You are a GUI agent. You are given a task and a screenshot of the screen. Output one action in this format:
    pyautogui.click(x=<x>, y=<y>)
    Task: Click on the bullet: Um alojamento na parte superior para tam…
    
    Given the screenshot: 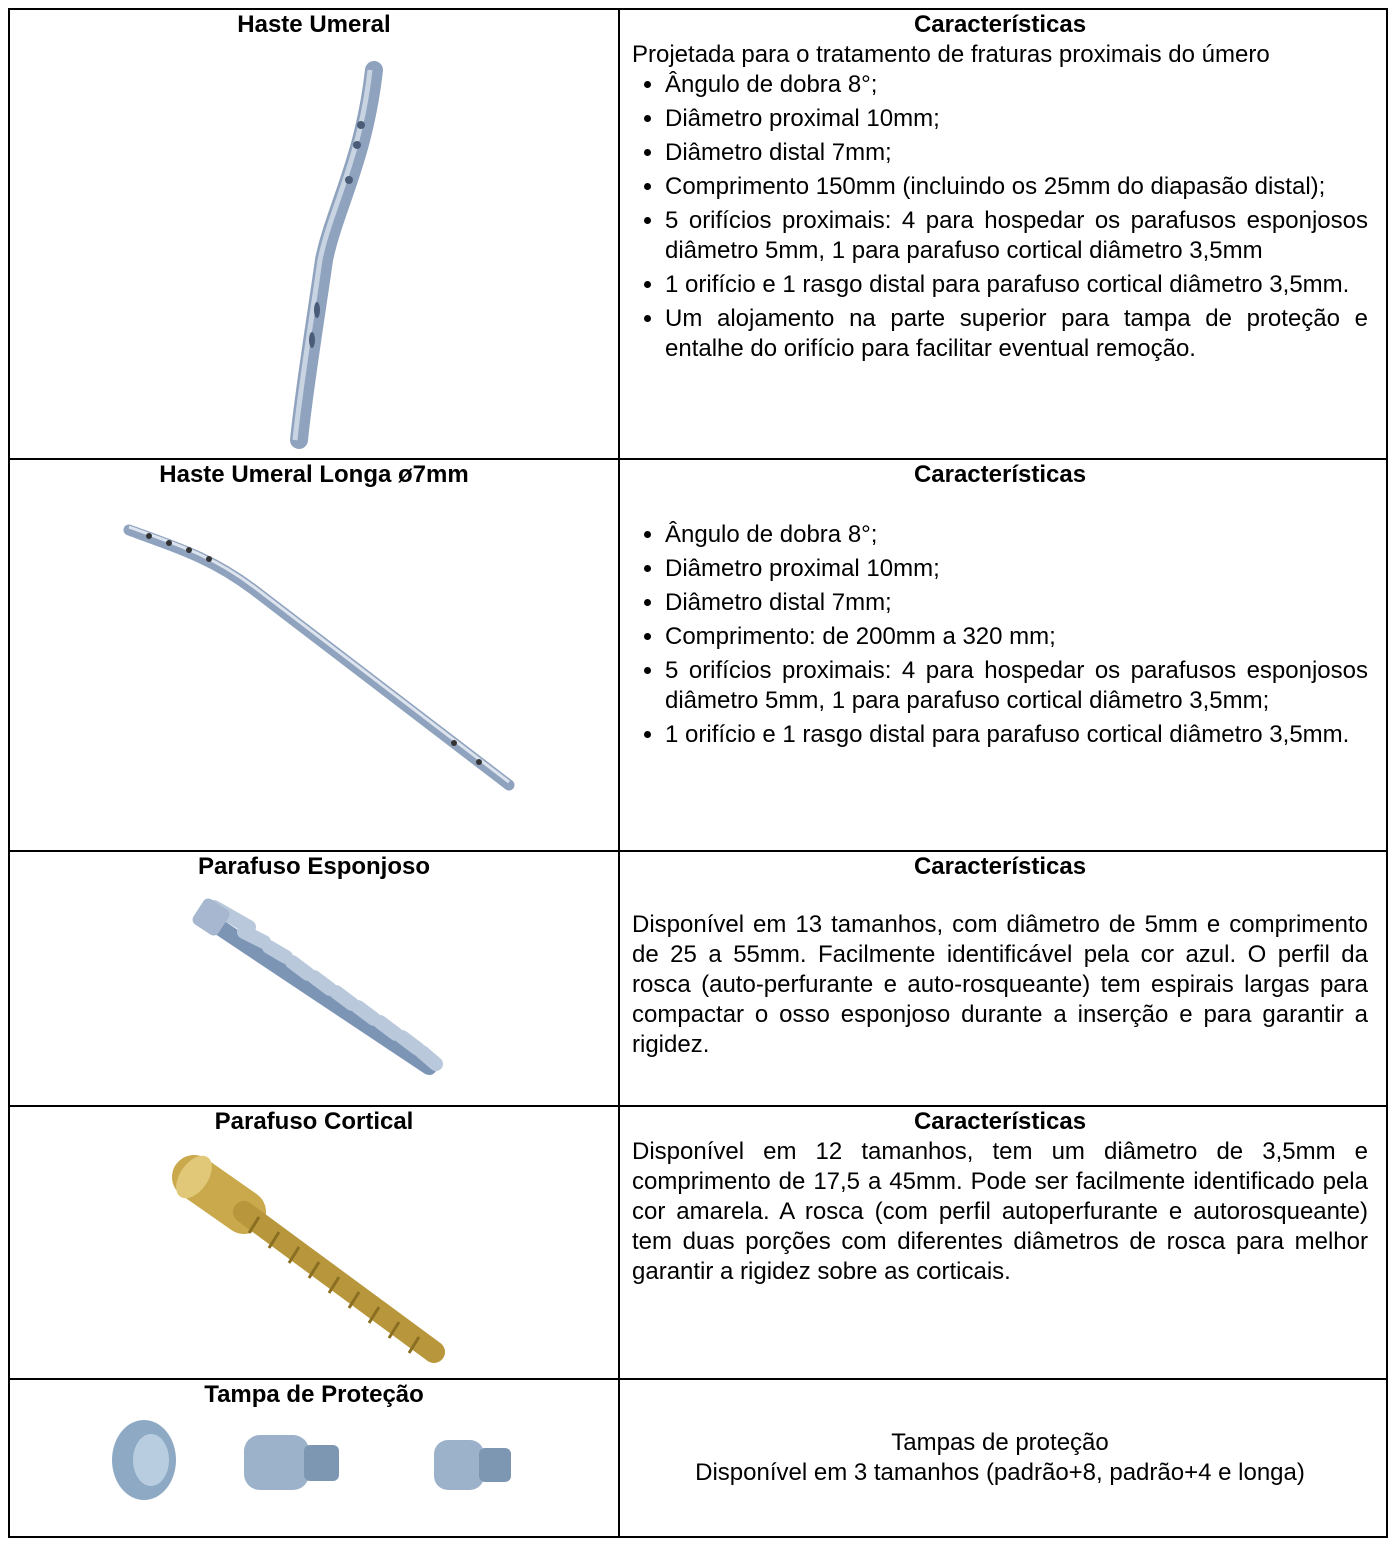 What is the action you would take?
    pyautogui.click(x=1016, y=334)
    